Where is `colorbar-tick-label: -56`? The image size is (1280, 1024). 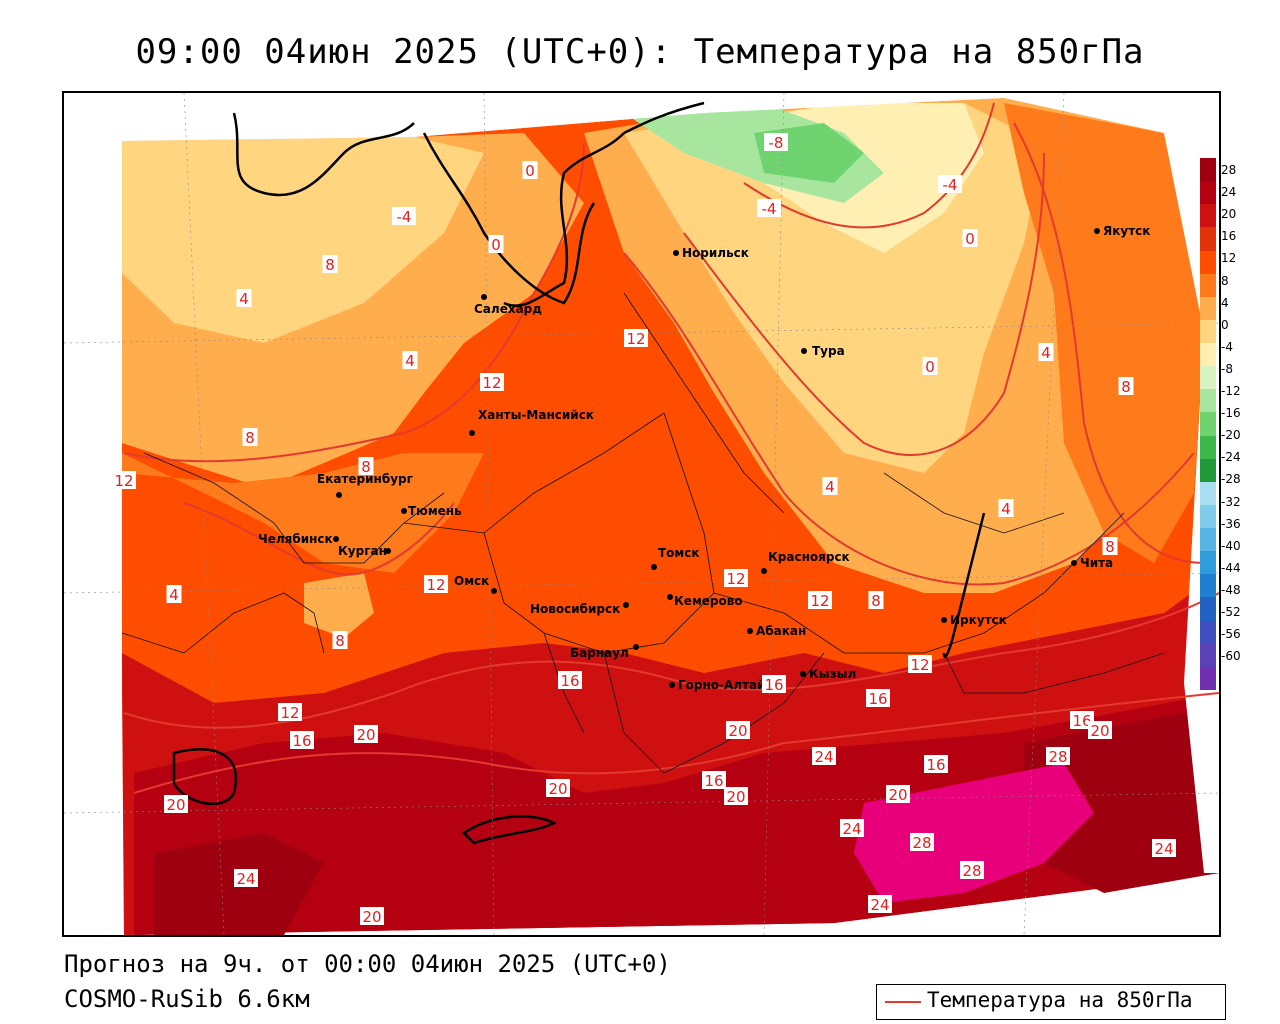 colorbar-tick-label: -56 is located at coordinates (1231, 634).